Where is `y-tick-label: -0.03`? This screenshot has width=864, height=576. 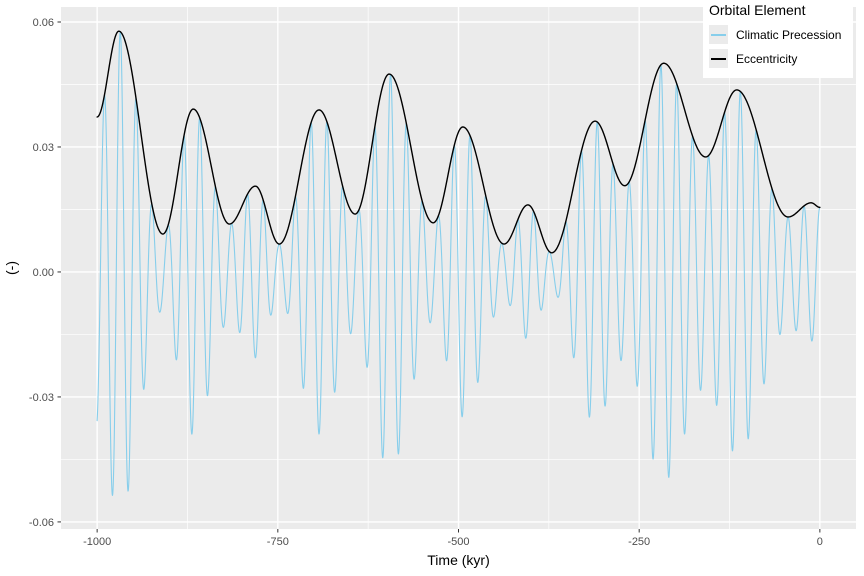
y-tick-label: -0.03 is located at coordinates (41, 398).